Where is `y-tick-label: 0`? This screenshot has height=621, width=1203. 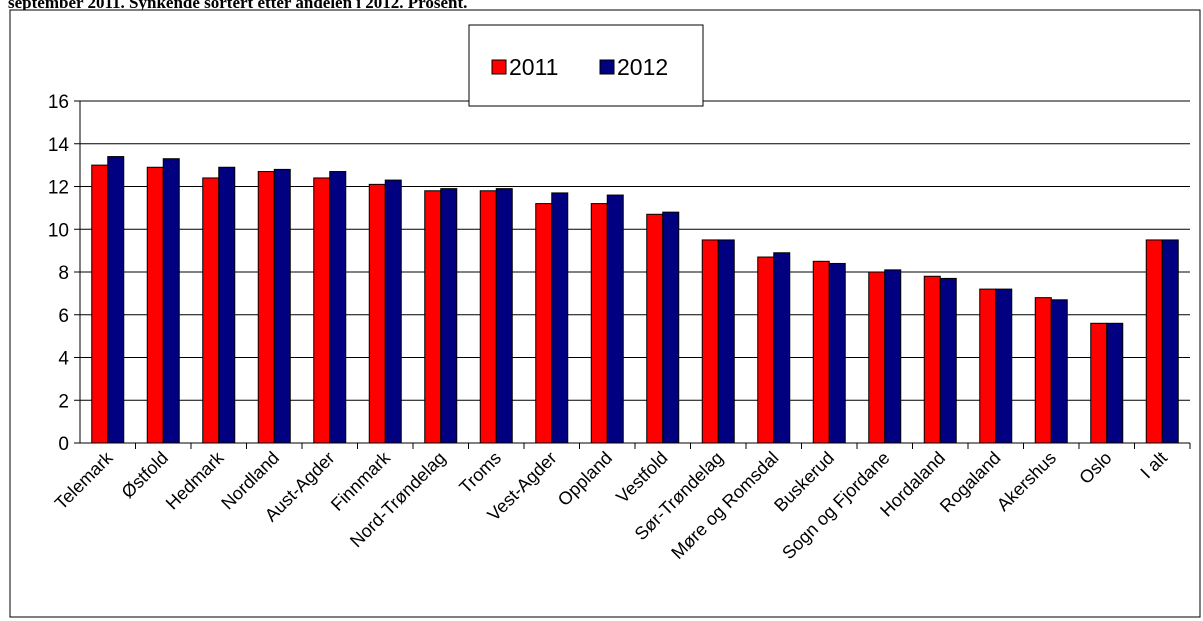
y-tick-label: 0 is located at coordinates (63, 444).